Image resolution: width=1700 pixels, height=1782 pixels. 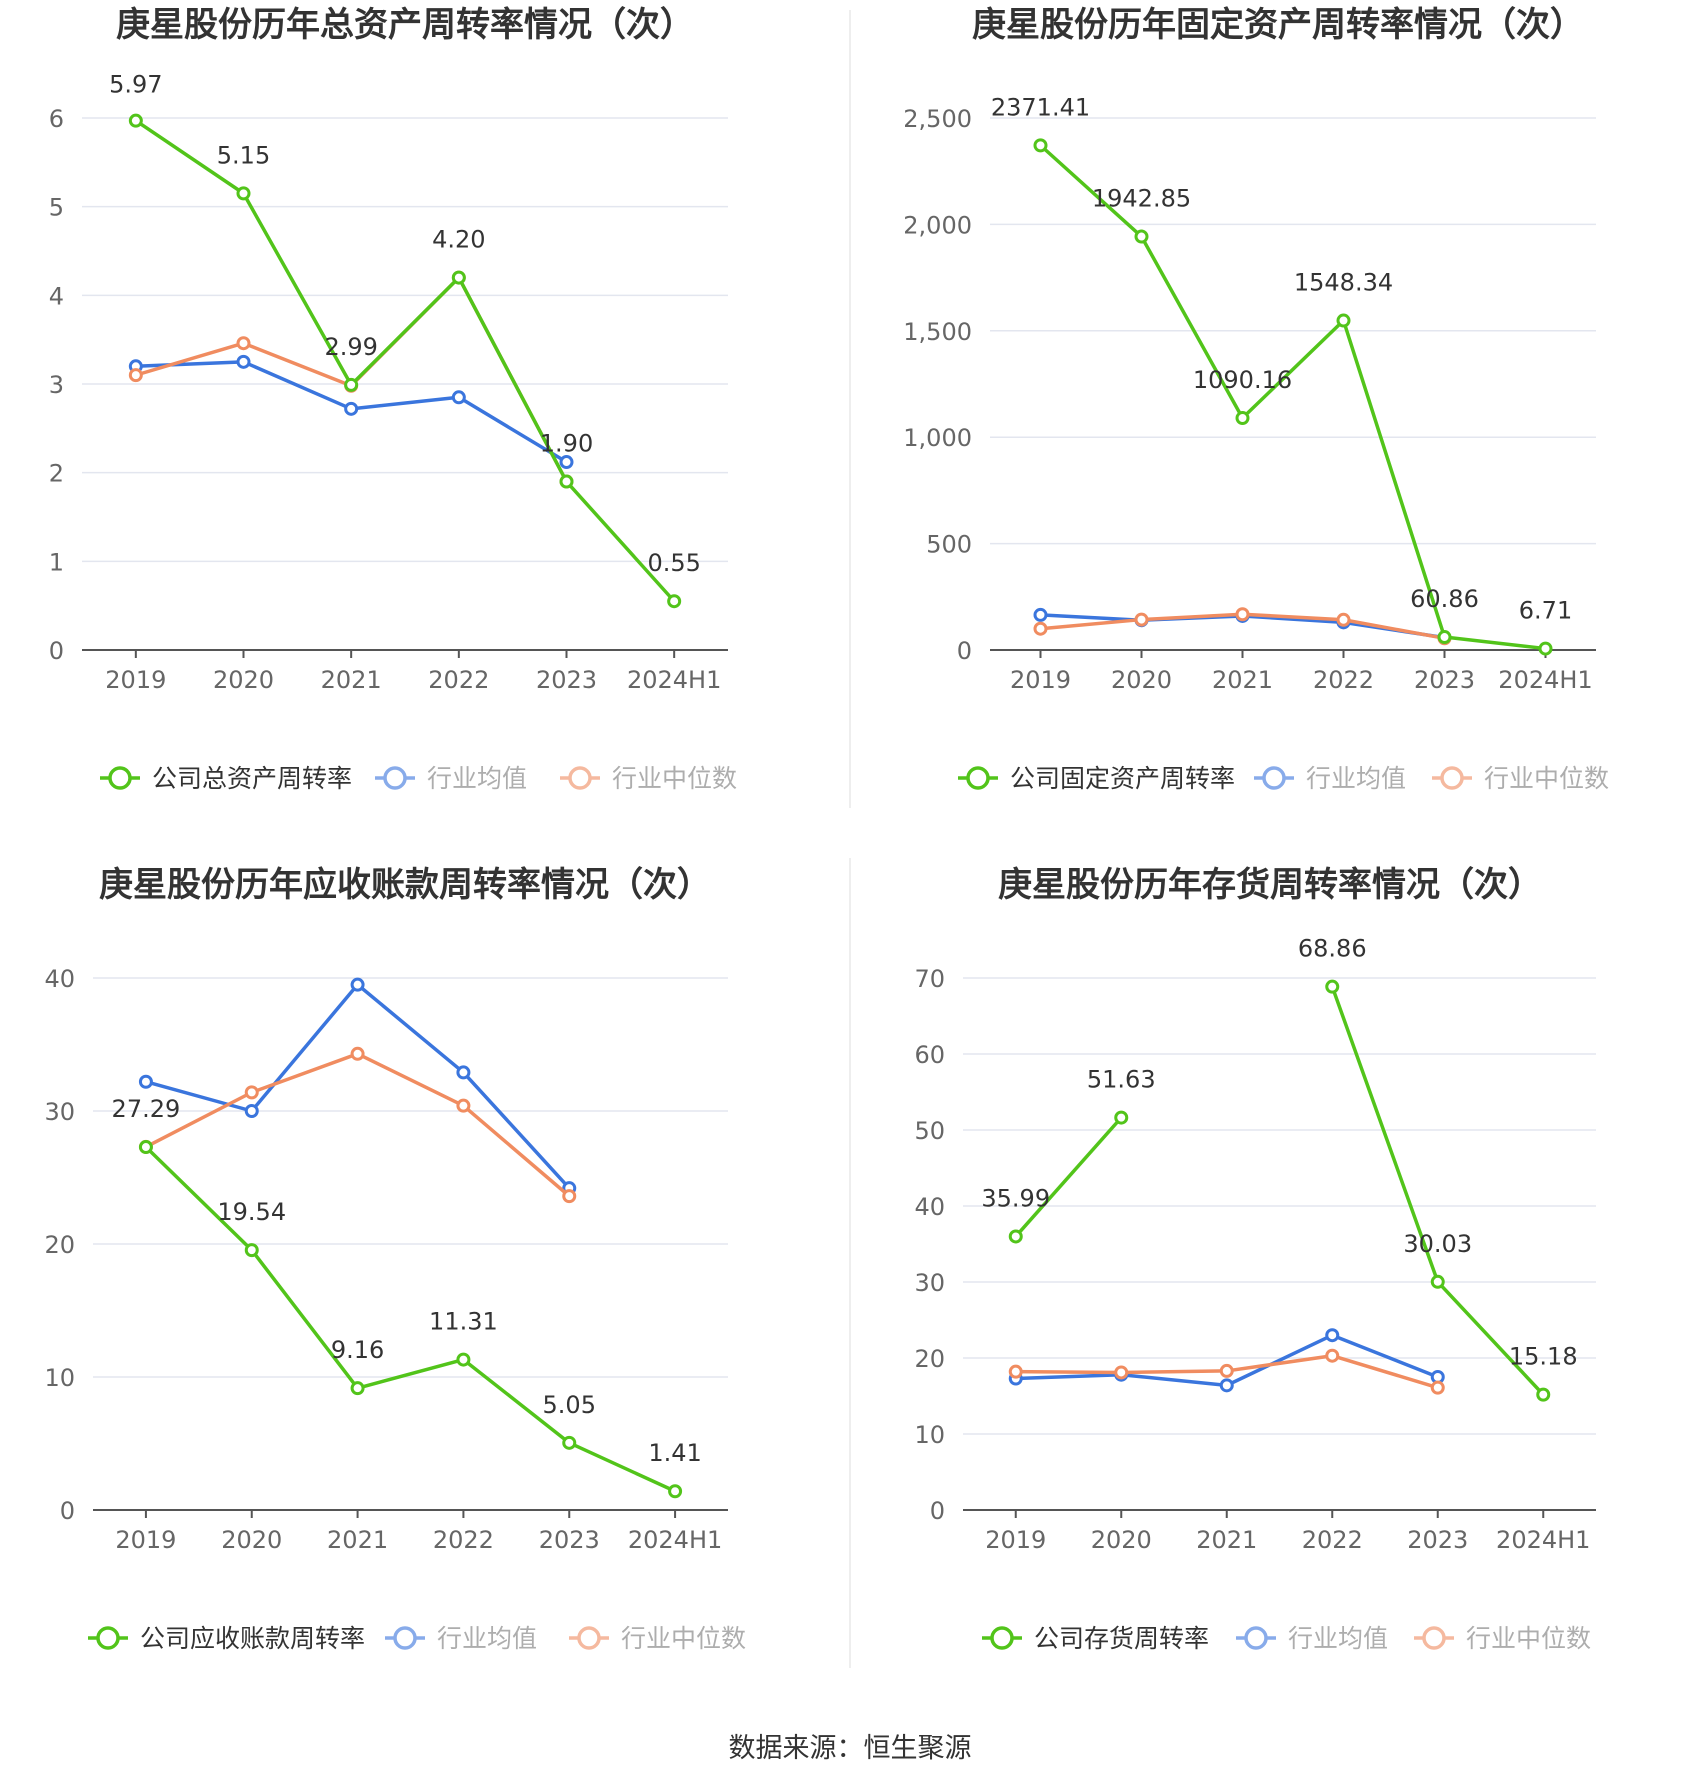 What do you see at coordinates (1242, 380) in the screenshot?
I see `data-label: 1090.16` at bounding box center [1242, 380].